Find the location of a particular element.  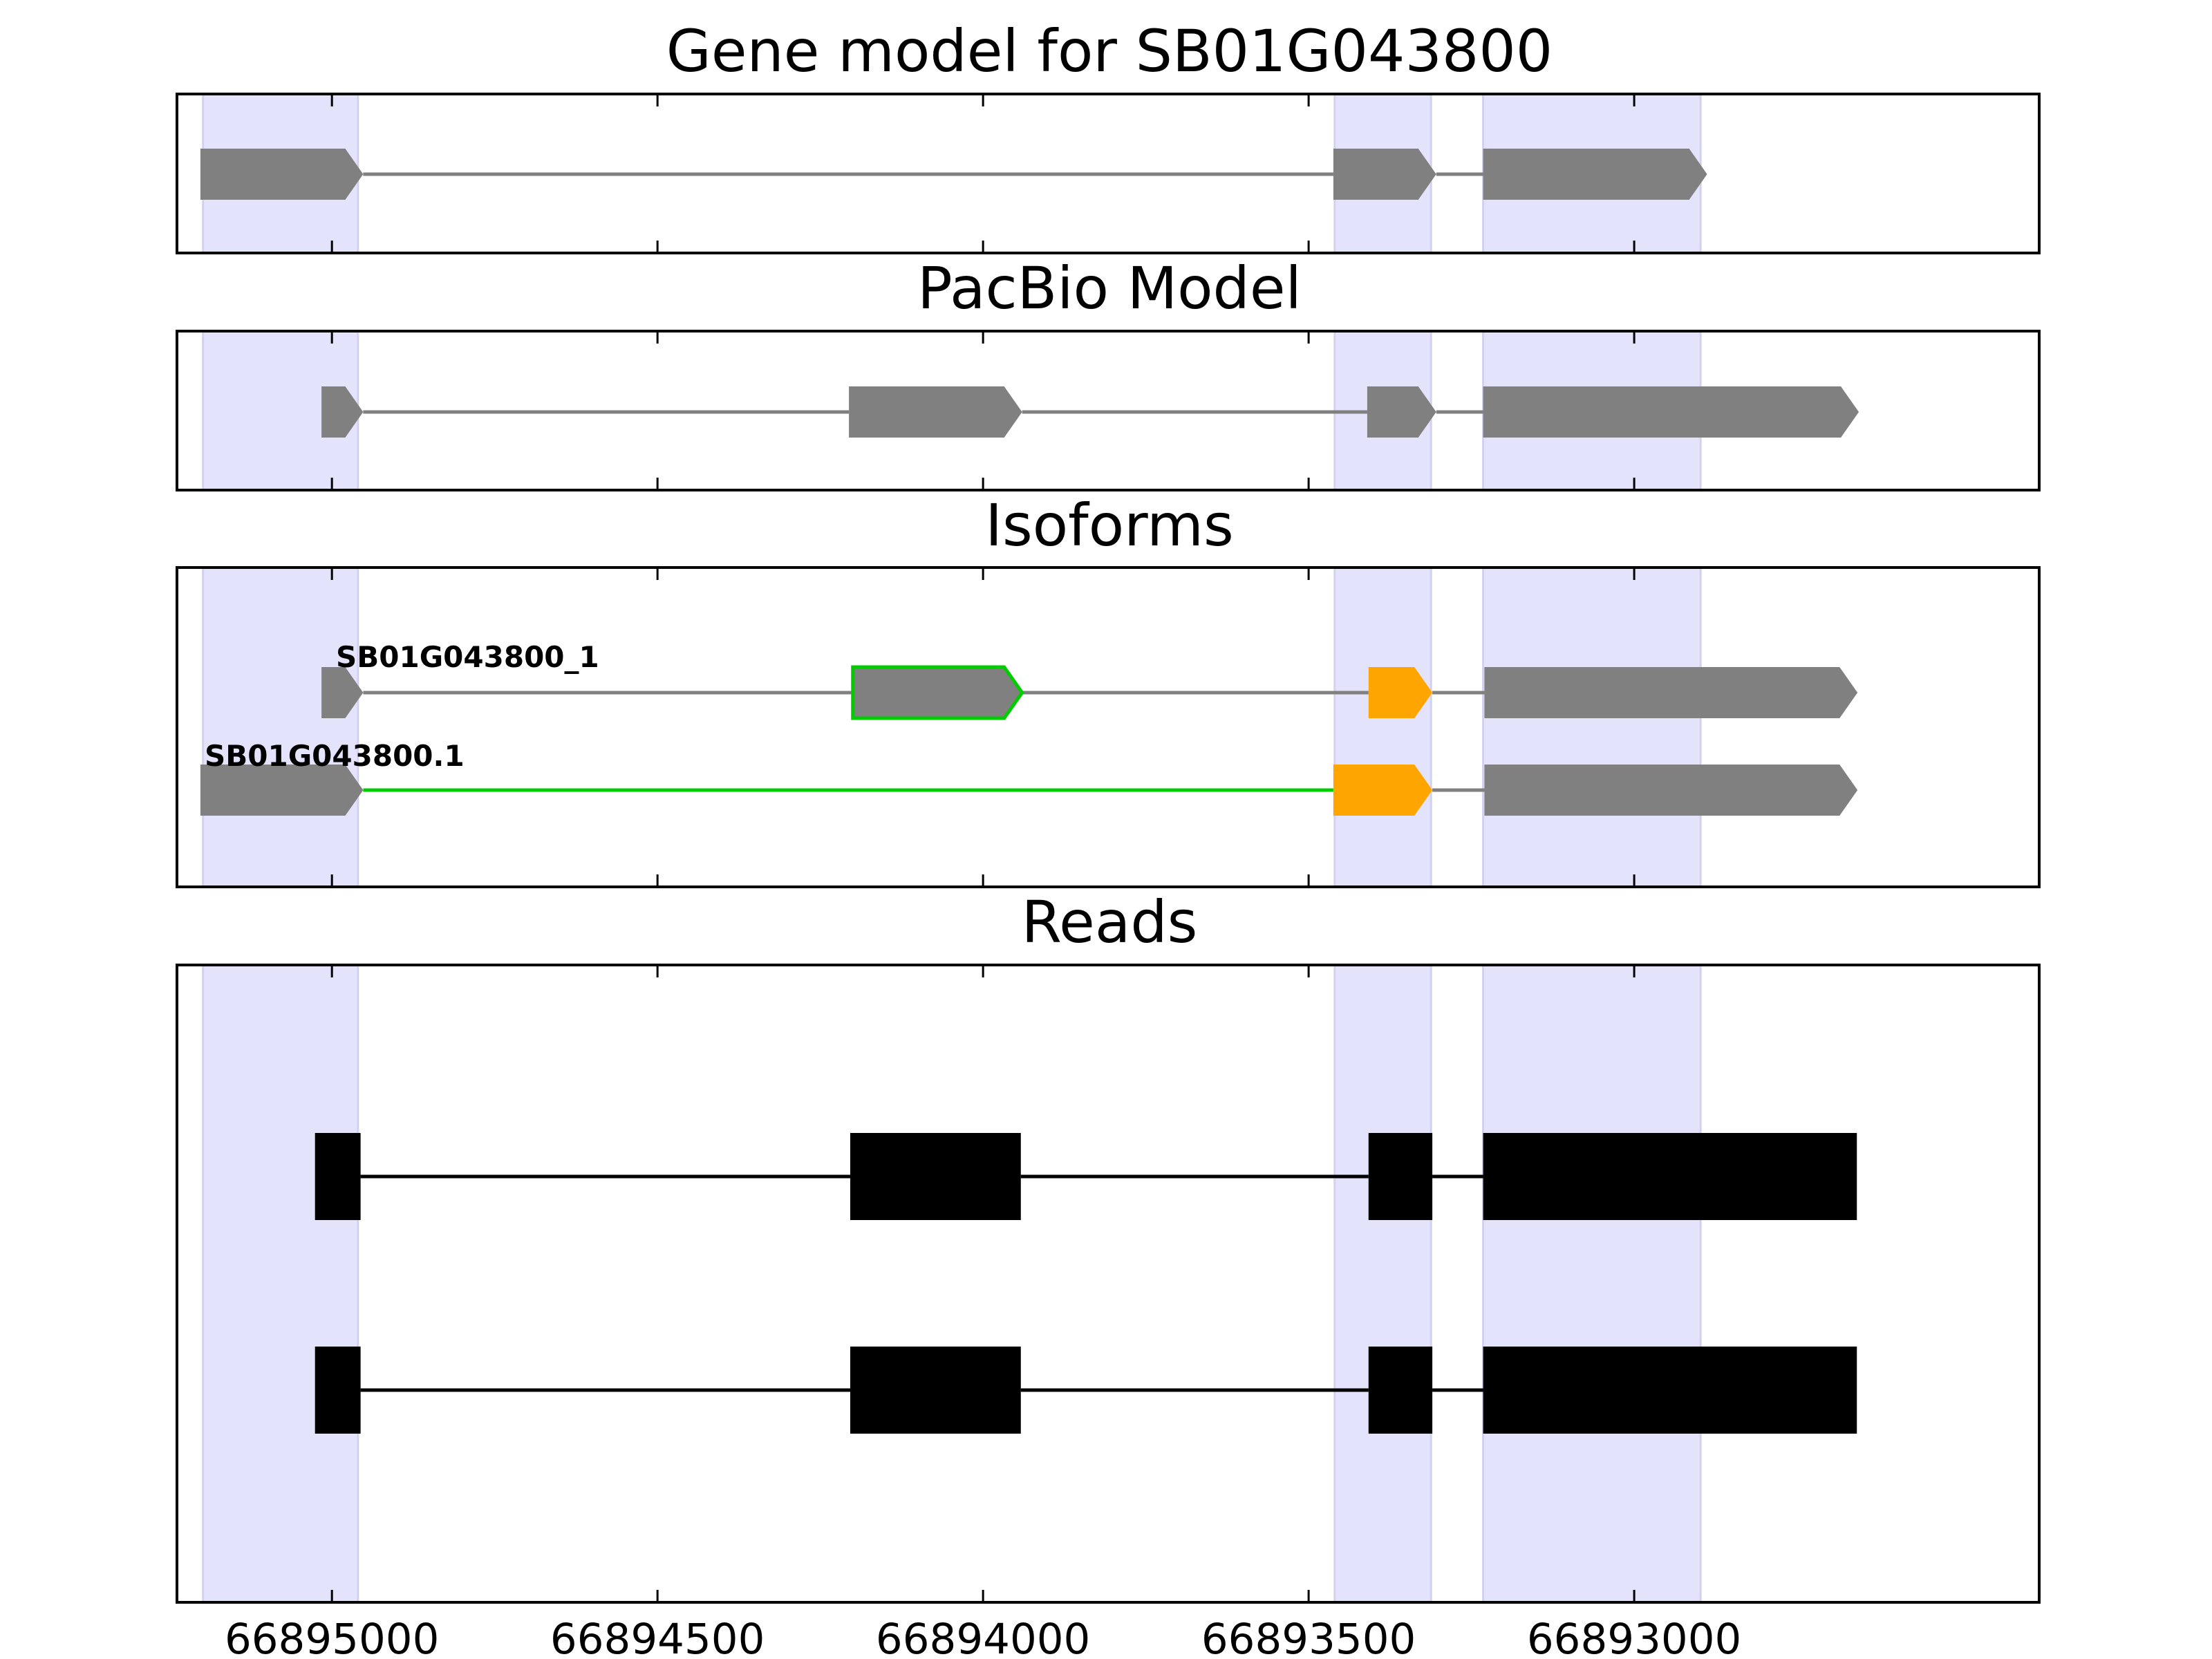

x-tick-label: 66894000 is located at coordinates (983, 1637).